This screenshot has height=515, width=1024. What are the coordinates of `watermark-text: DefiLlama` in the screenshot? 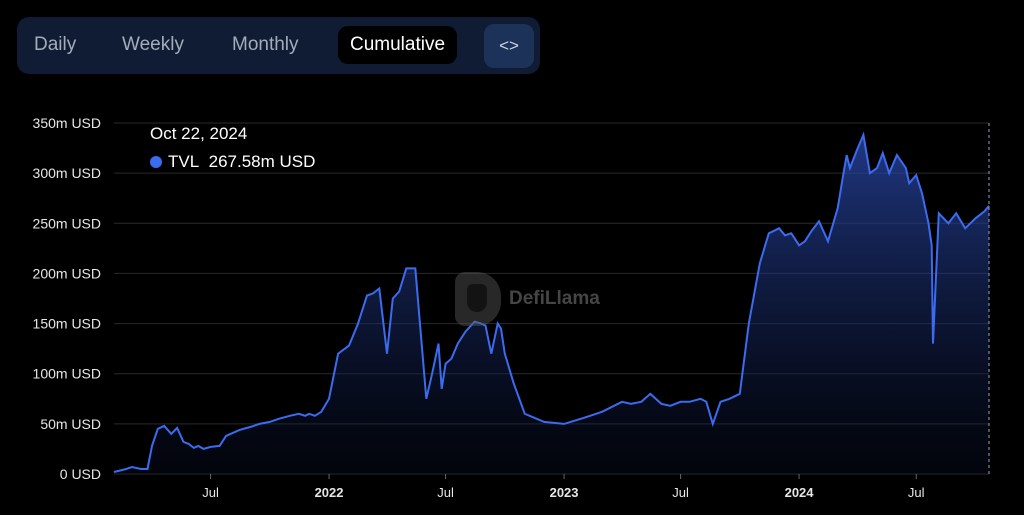 It's located at (554, 298).